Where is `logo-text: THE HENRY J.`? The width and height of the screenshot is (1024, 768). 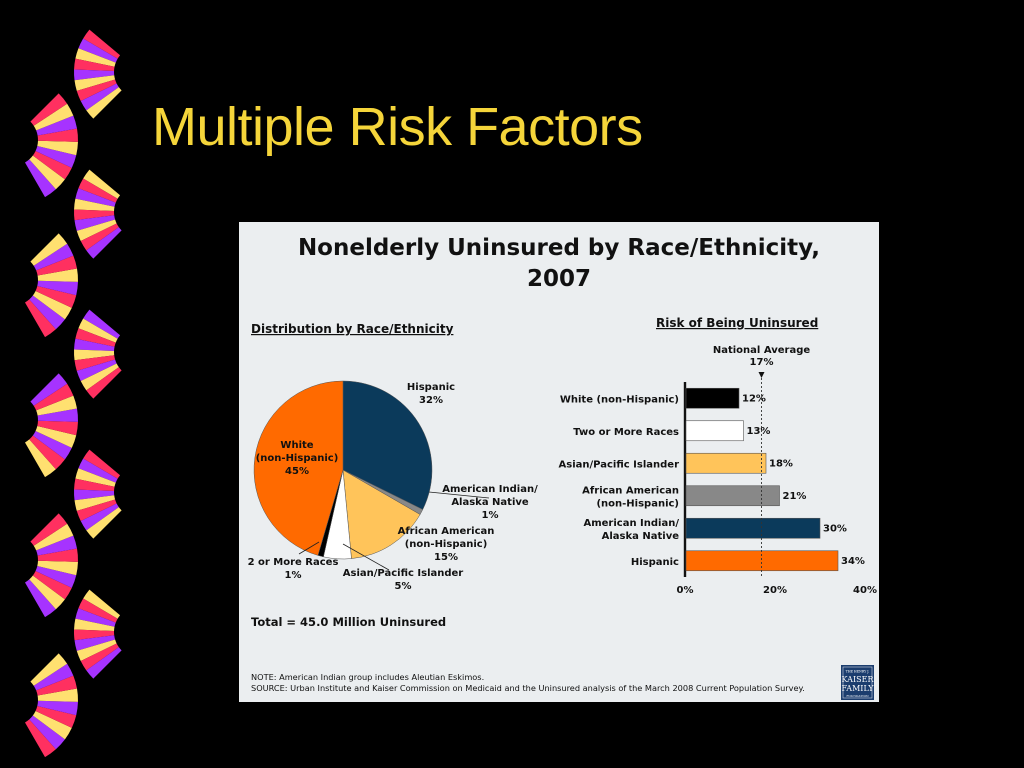
logo-text: THE HENRY J. is located at coordinates (858, 672).